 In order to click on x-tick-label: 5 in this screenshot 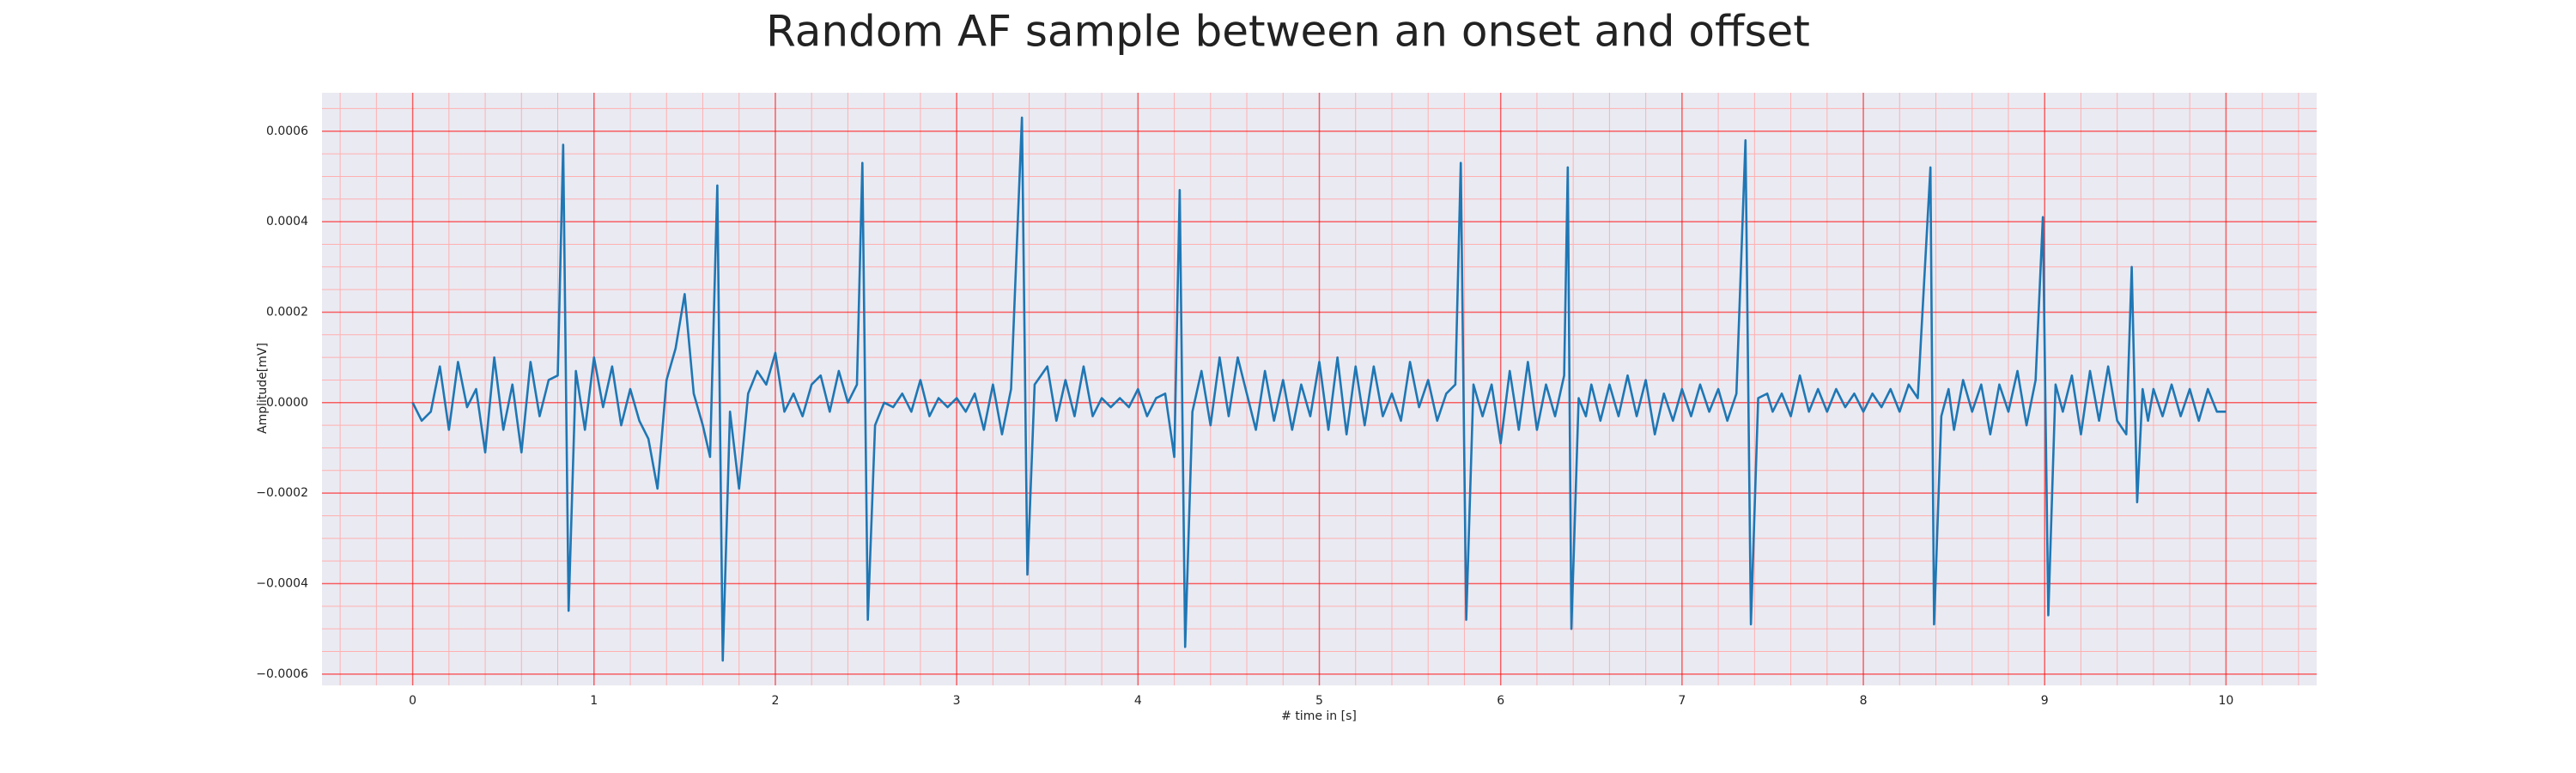, I will do `click(1319, 701)`.